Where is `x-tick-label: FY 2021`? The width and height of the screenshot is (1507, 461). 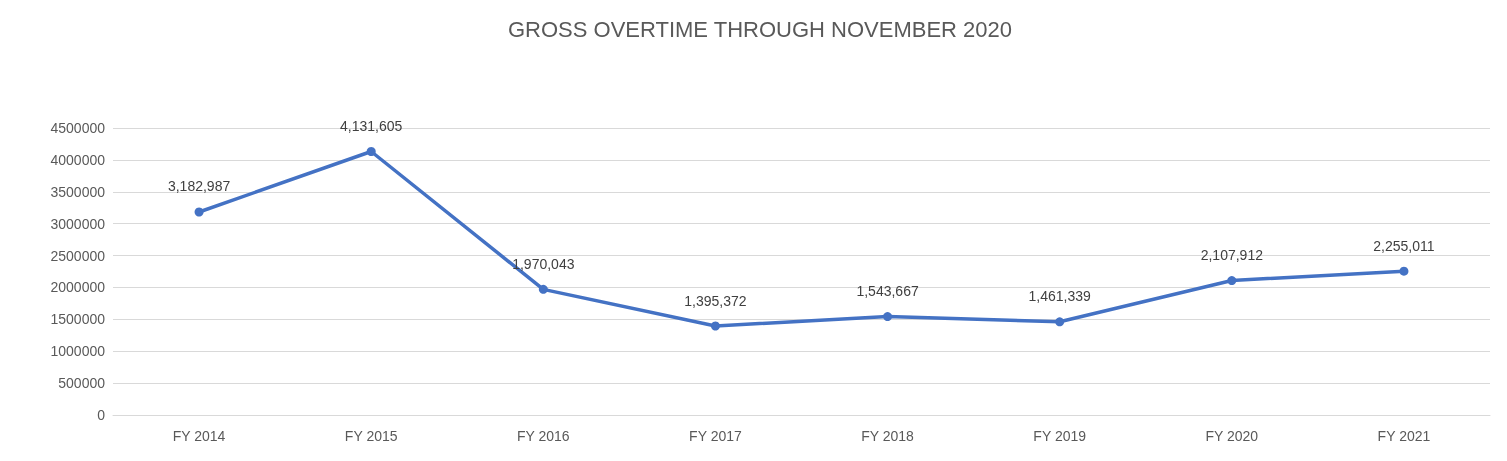 x-tick-label: FY 2021 is located at coordinates (1404, 436).